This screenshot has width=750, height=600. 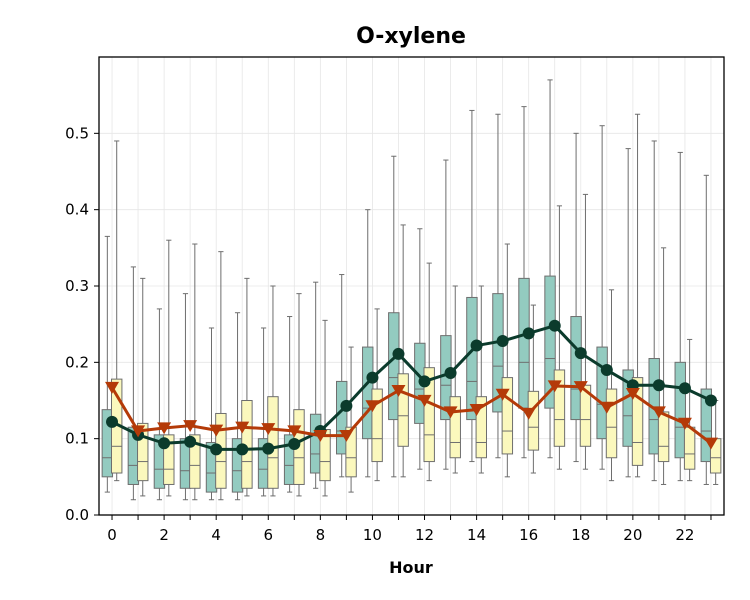 What do you see at coordinates (632, 535) in the screenshot?
I see `x-tick-label: 20` at bounding box center [632, 535].